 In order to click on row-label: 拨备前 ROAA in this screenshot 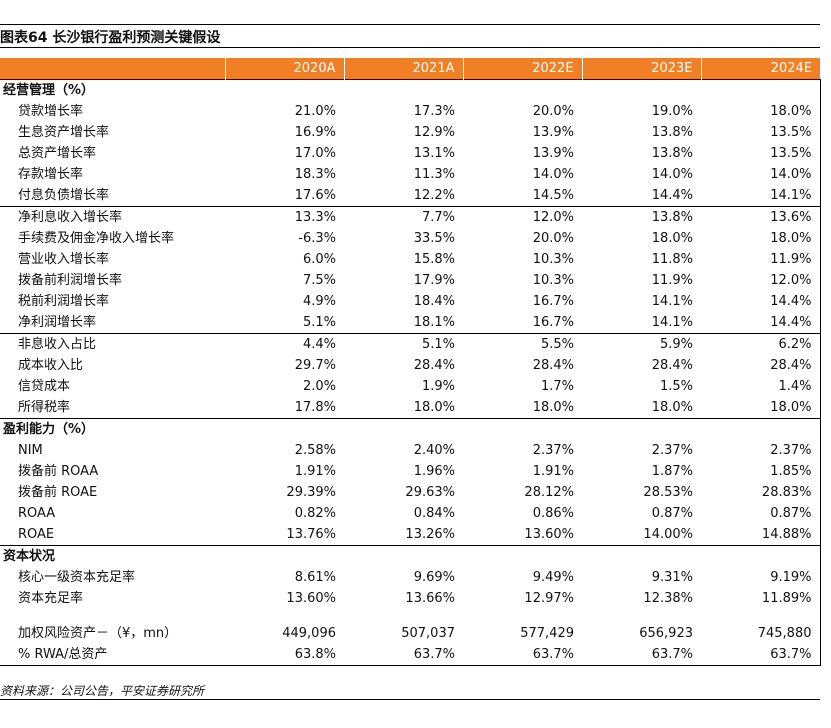, I will do `click(58, 471)`.